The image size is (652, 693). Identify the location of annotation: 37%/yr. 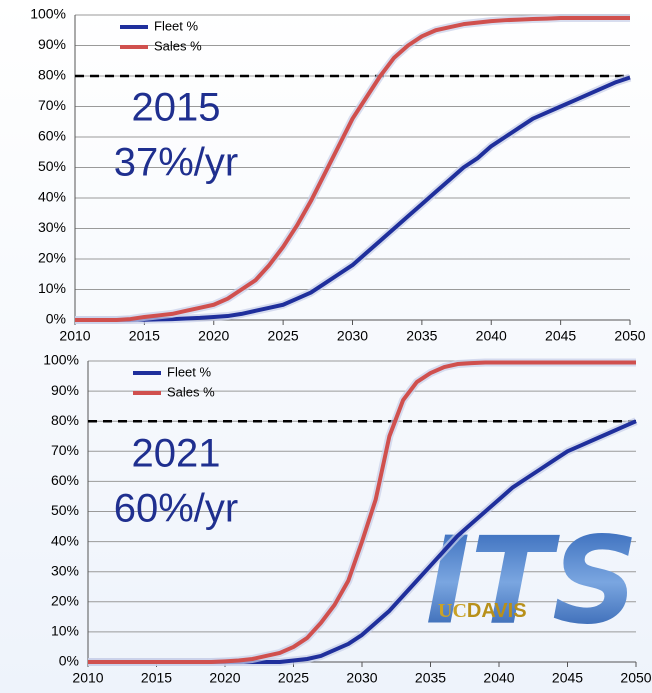
(176, 163).